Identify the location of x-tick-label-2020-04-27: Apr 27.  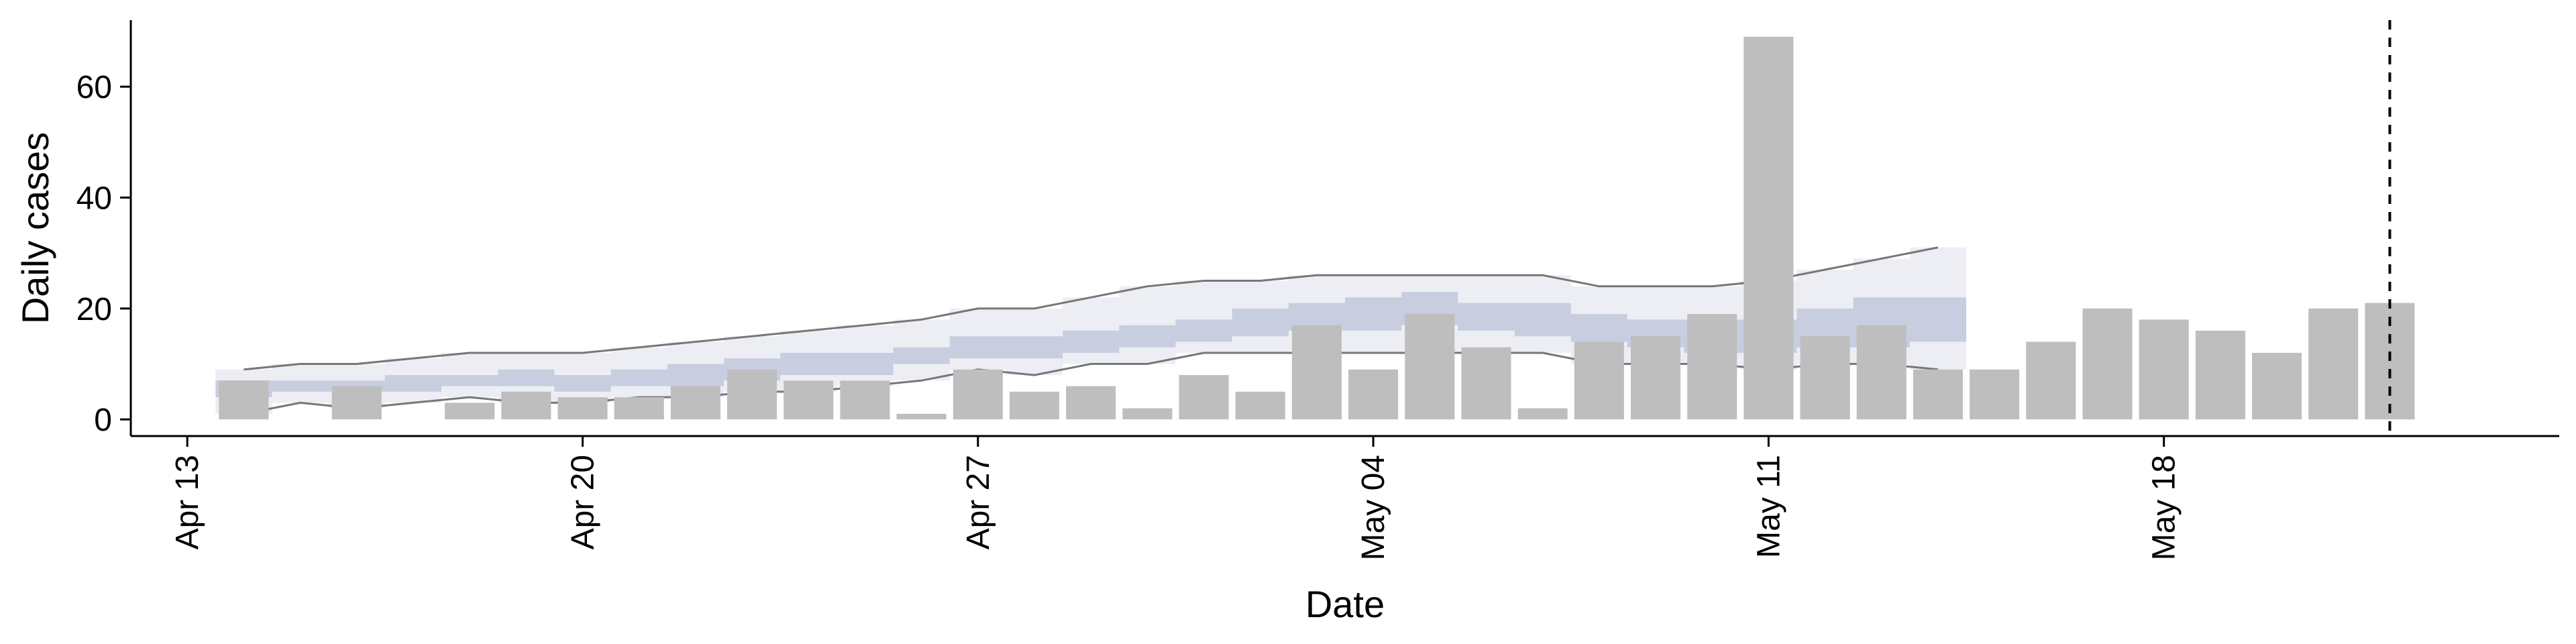
(978, 502).